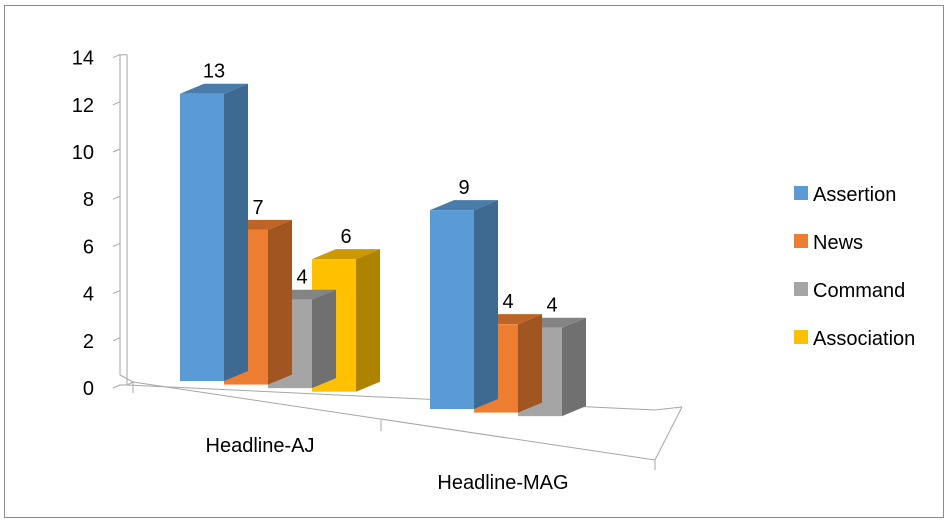 This screenshot has height=525, width=950. What do you see at coordinates (214, 72) in the screenshot?
I see `data-label-assertion-headline-aj: 13` at bounding box center [214, 72].